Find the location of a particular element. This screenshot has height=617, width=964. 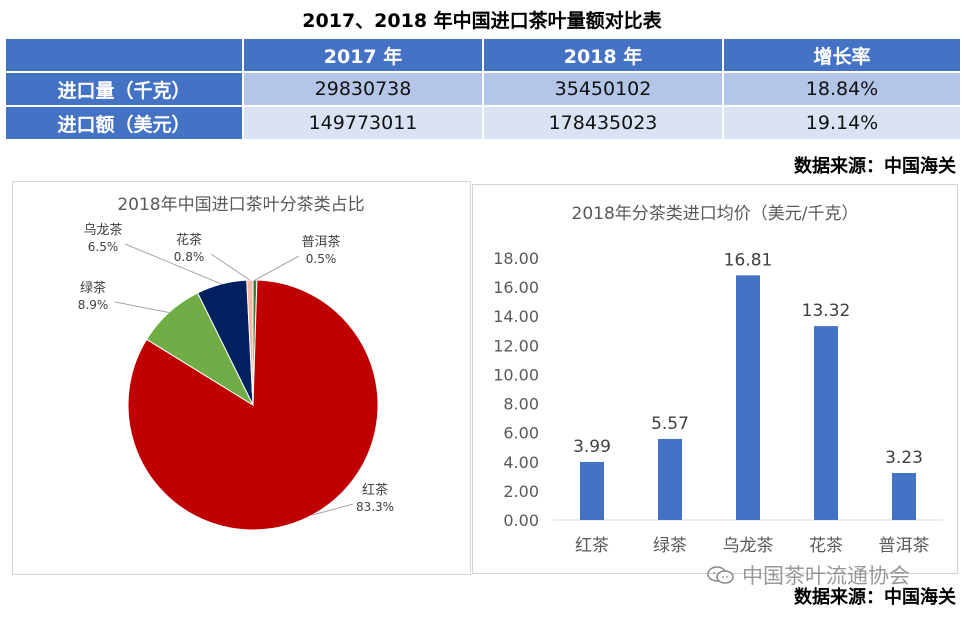

pie-slice-label: 红茶 is located at coordinates (375, 490).